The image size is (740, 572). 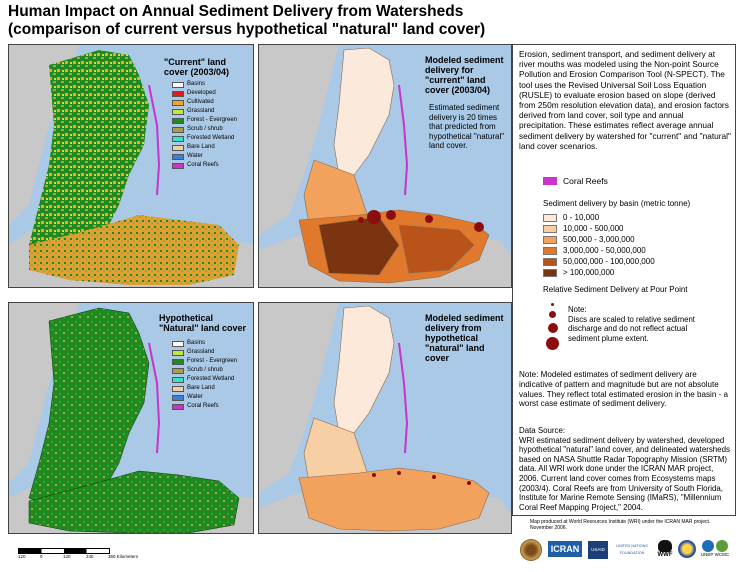 I want to click on panel-title: Hypothetical "Natural" land cover, so click(x=203, y=323).